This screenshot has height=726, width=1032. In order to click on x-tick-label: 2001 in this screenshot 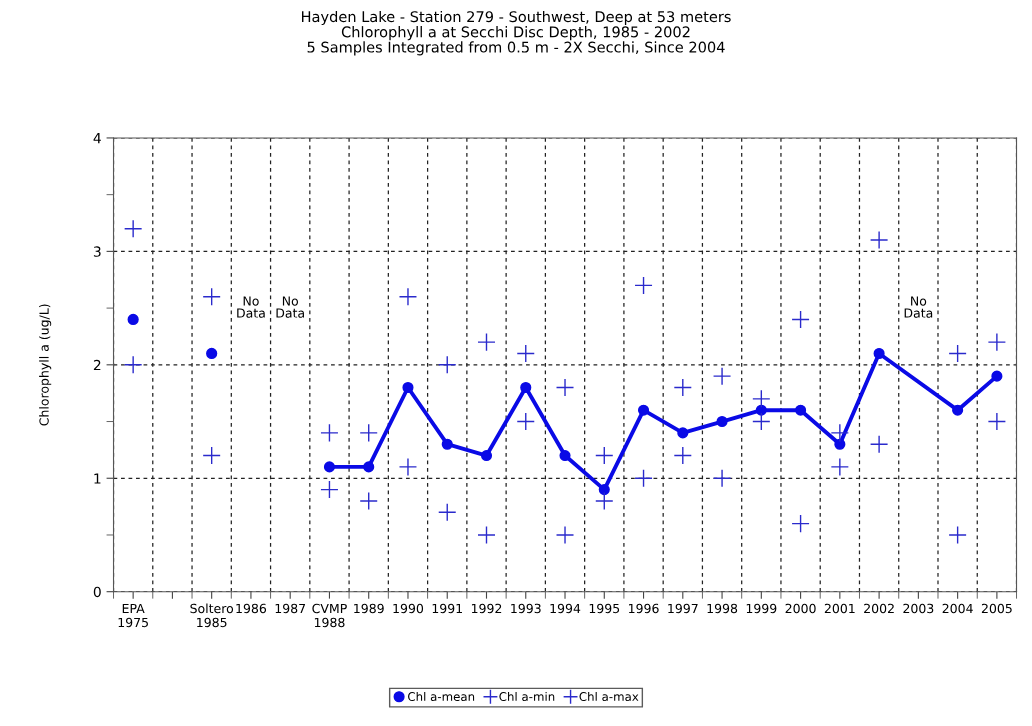, I will do `click(839, 608)`.